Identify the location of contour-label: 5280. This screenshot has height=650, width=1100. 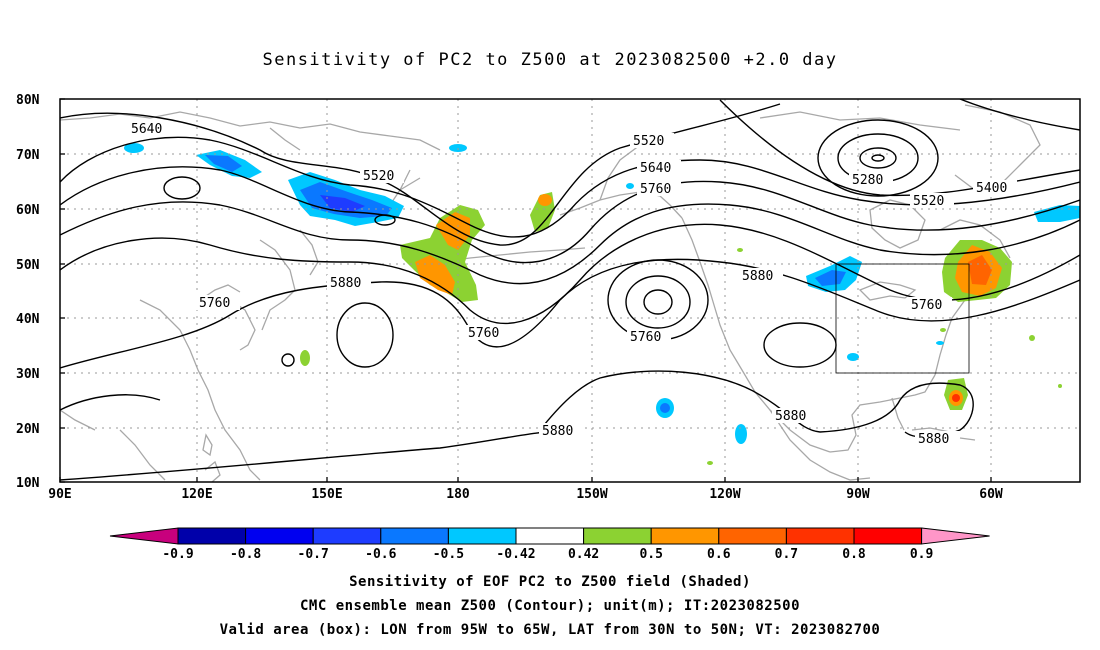
(871, 180).